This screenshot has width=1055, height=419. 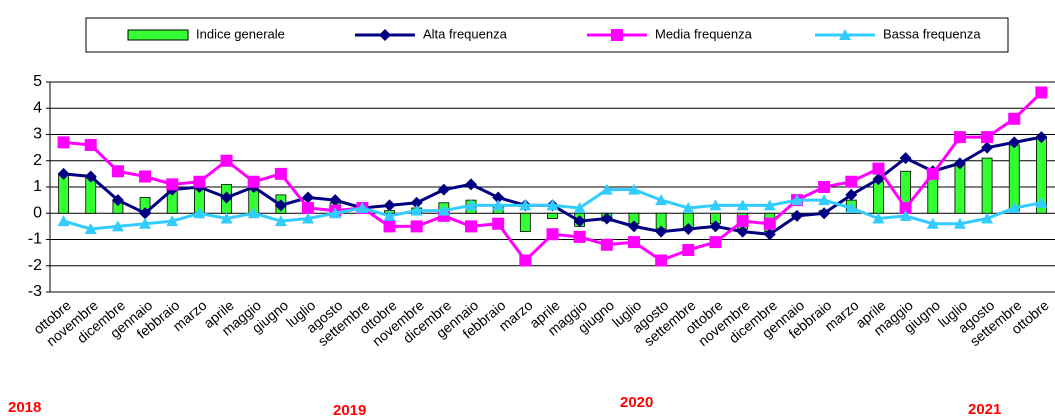 What do you see at coordinates (704, 33) in the screenshot?
I see `legend-label: Media frequenza` at bounding box center [704, 33].